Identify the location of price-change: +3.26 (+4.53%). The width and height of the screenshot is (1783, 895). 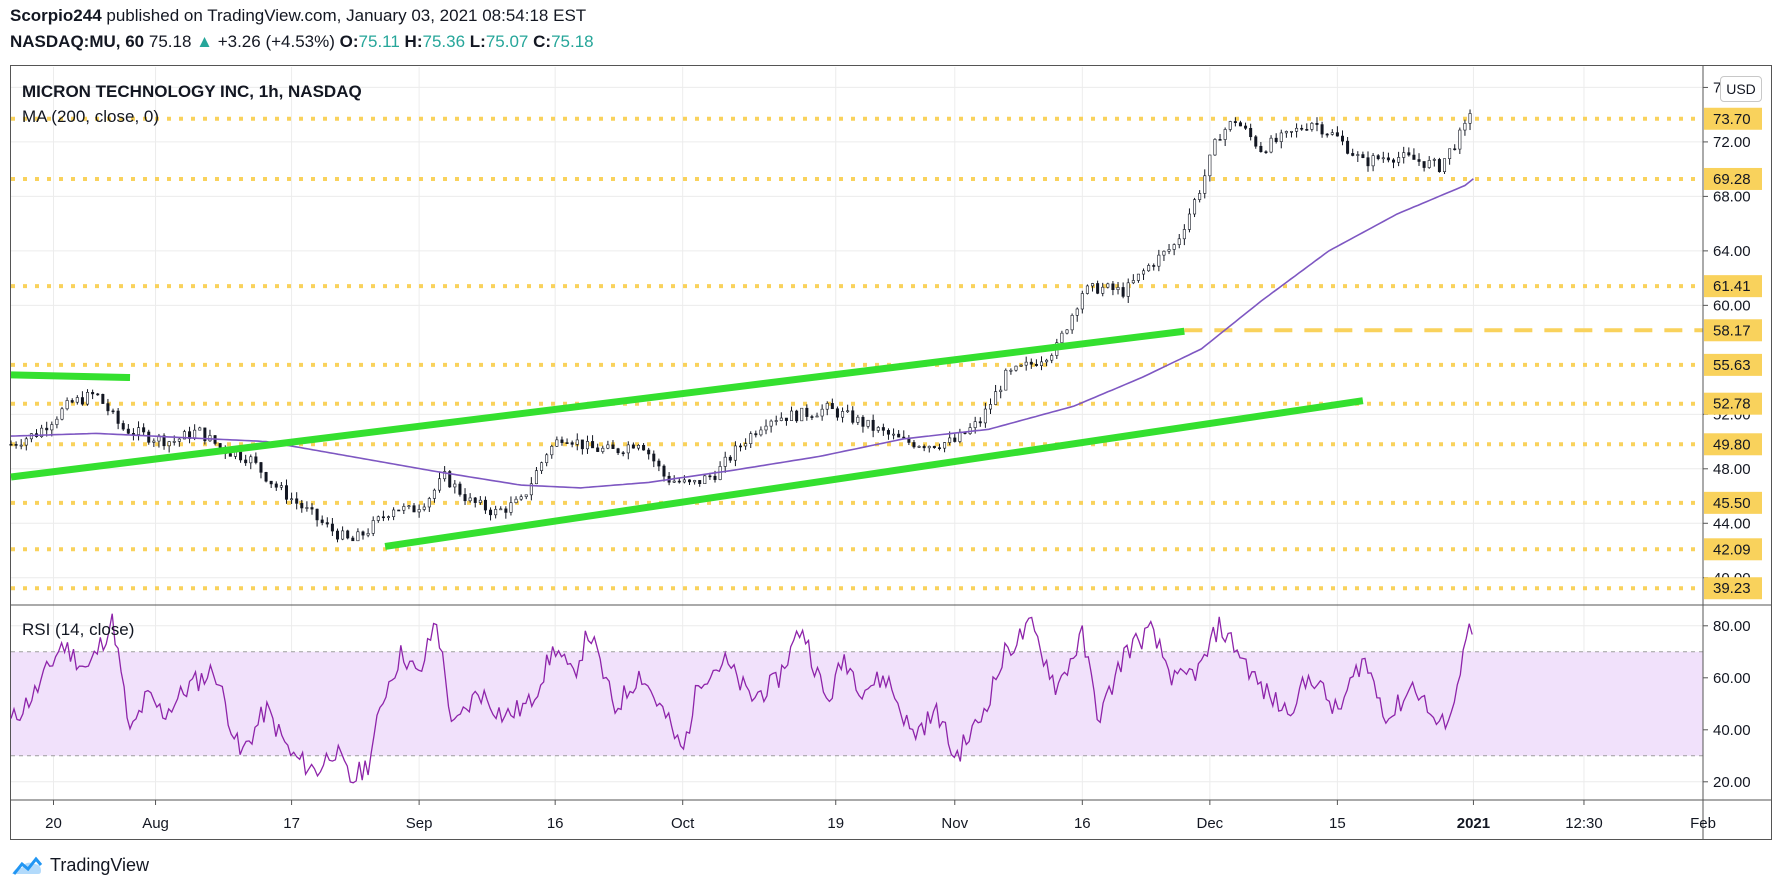
(276, 41).